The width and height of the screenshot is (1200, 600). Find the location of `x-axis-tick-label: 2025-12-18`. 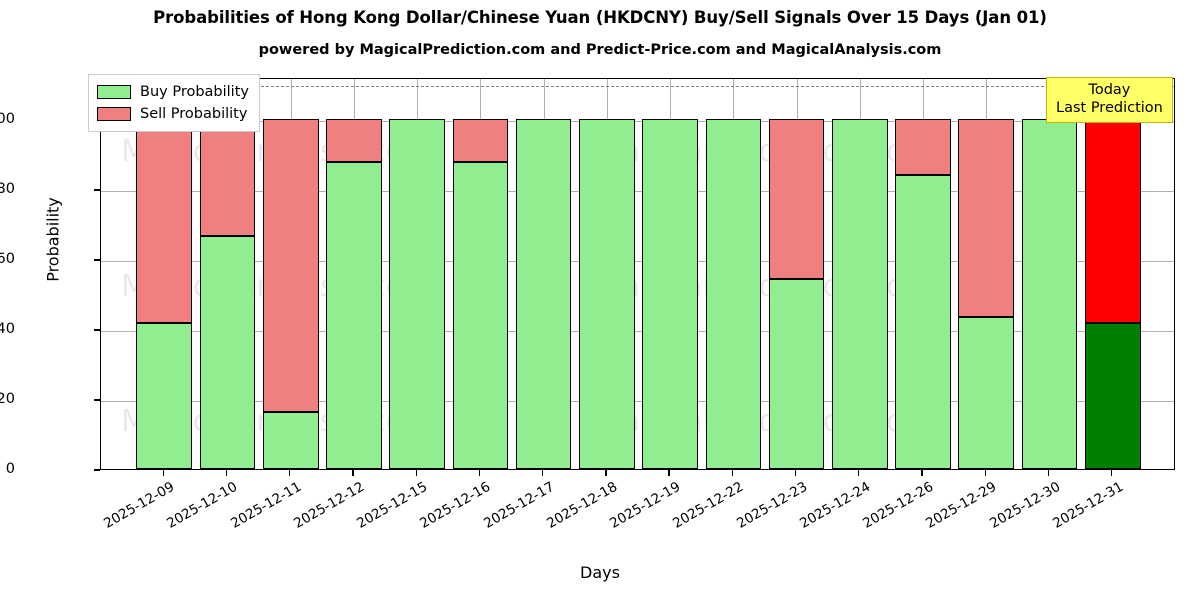

x-axis-tick-label: 2025-12-18 is located at coordinates (582, 505).